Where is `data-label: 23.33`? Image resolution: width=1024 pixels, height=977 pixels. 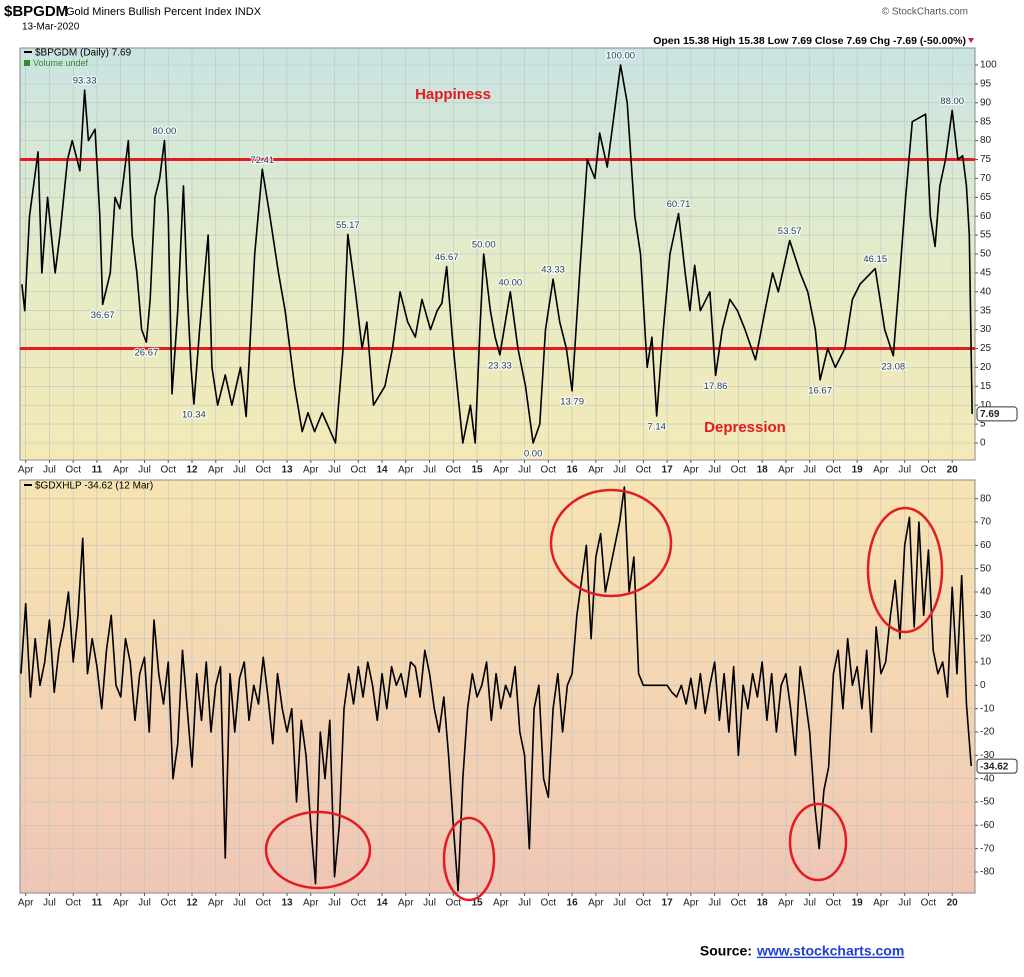
data-label: 23.33 is located at coordinates (500, 365).